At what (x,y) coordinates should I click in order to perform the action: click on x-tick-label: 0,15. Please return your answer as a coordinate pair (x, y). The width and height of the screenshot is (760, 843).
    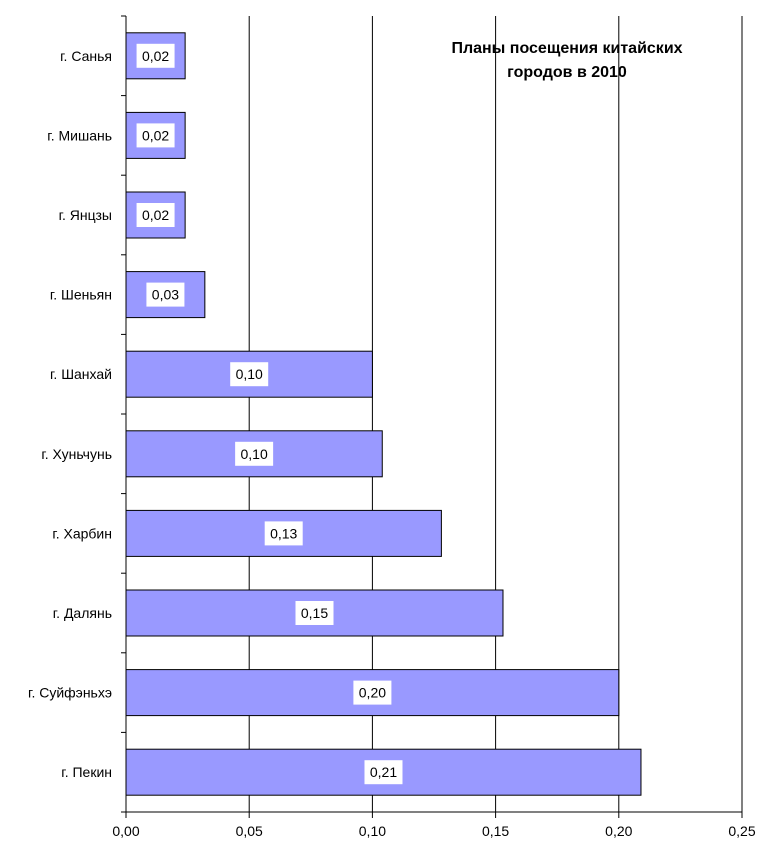
    Looking at the image, I should click on (495, 831).